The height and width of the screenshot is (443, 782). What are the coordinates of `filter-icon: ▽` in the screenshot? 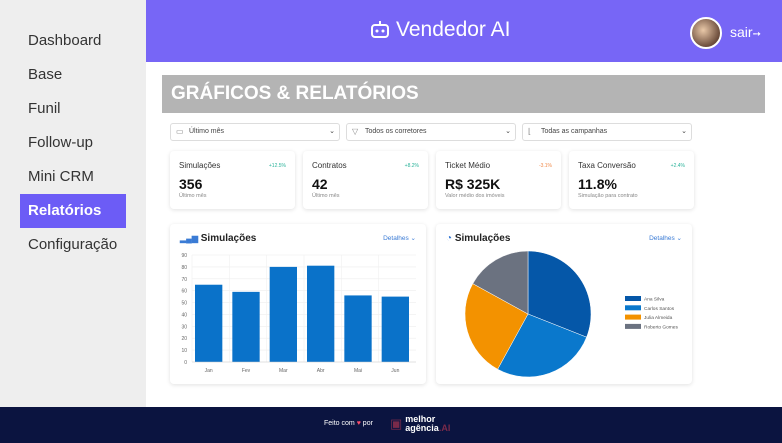 It's located at (355, 131).